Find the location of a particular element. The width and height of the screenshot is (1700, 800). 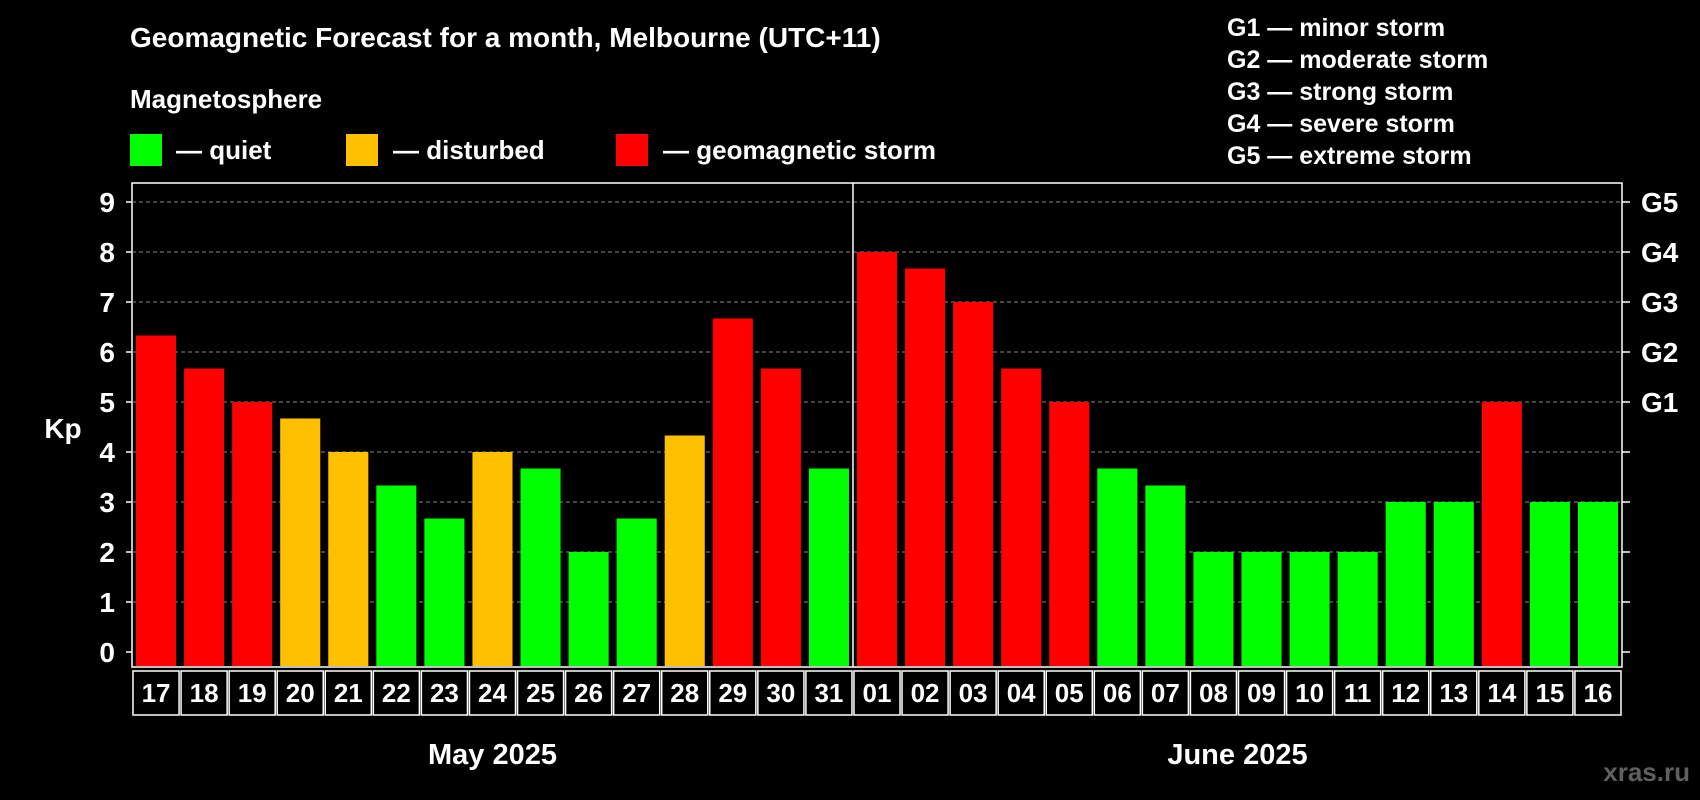

x-tick-label: 23 is located at coordinates (444, 693).